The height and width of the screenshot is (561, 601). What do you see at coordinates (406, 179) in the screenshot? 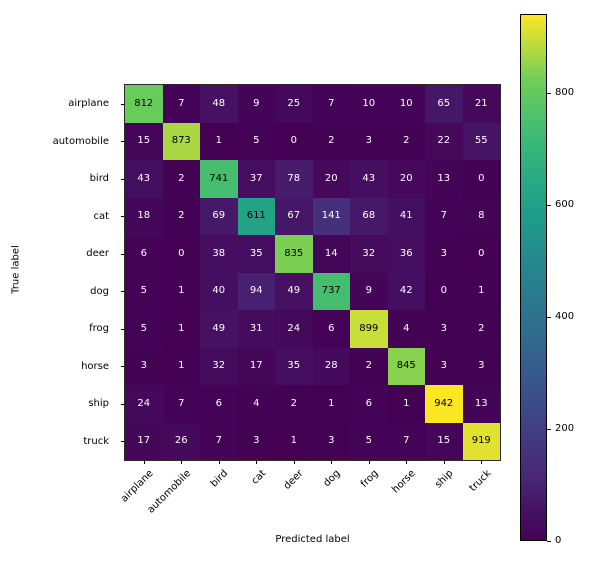
I see `heatmap-cell: 20` at bounding box center [406, 179].